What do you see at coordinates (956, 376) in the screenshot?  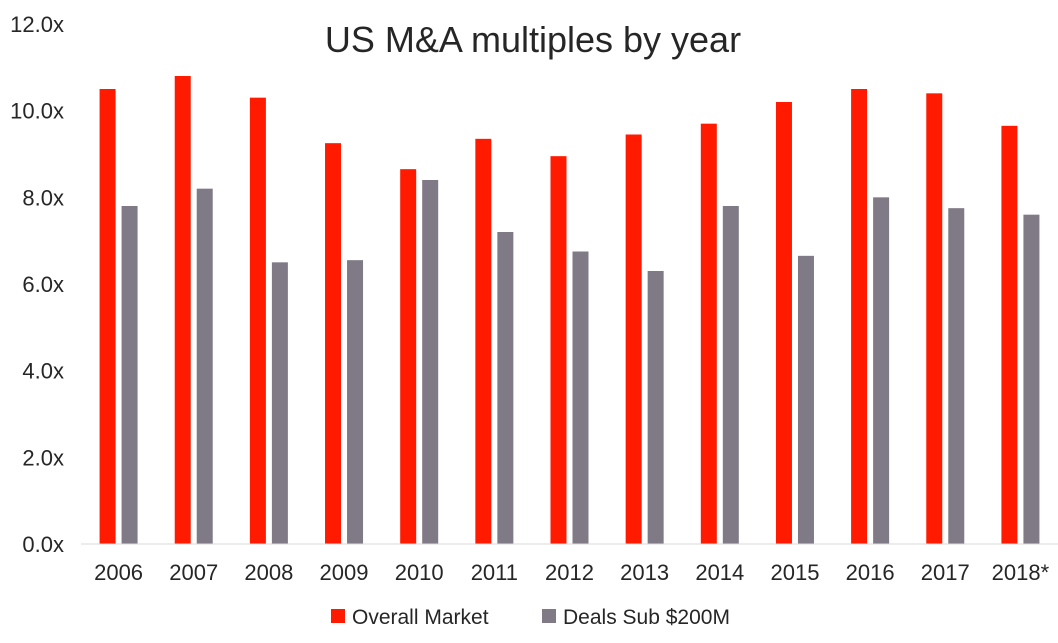 I see `bar-deals-sub-200m-2017` at bounding box center [956, 376].